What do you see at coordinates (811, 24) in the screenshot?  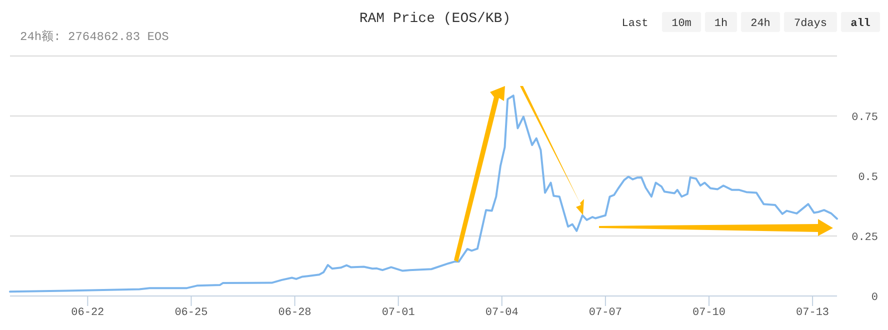 I see `text: 7days` at bounding box center [811, 24].